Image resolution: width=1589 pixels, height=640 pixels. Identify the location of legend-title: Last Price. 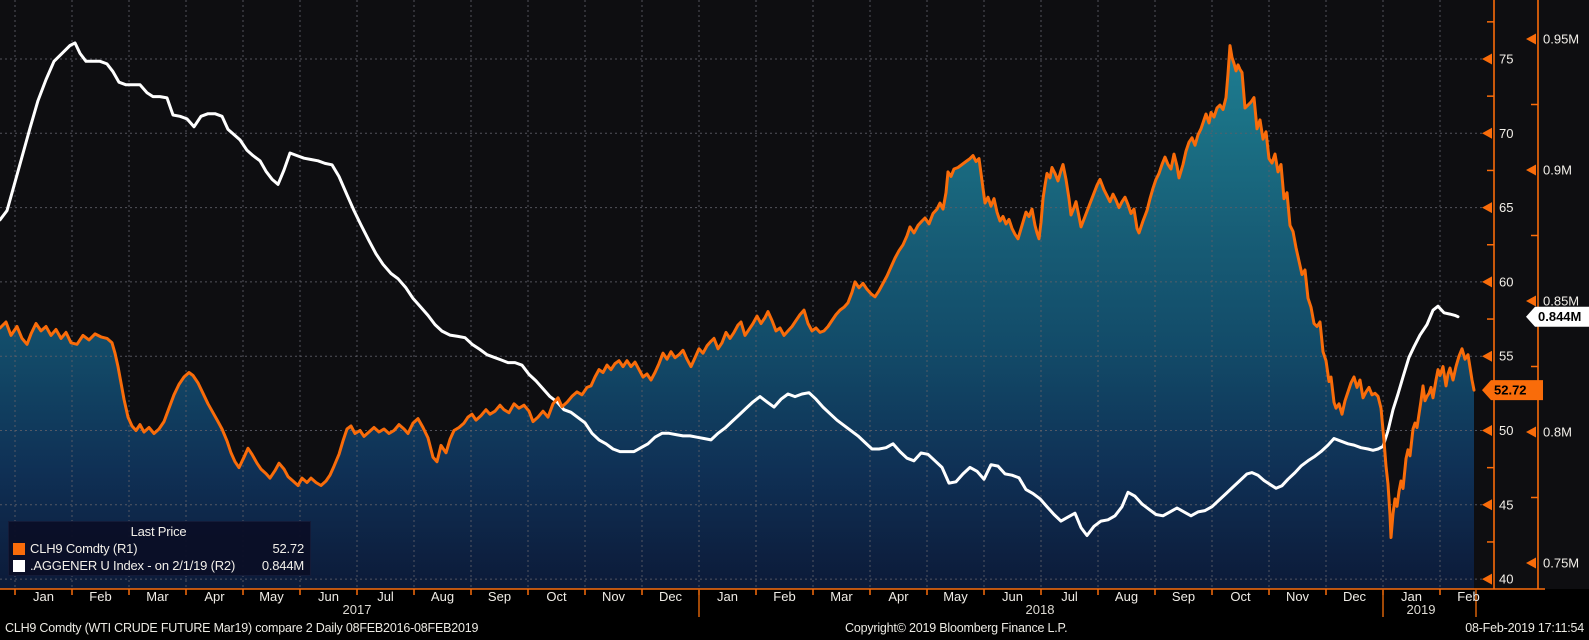
(158, 531).